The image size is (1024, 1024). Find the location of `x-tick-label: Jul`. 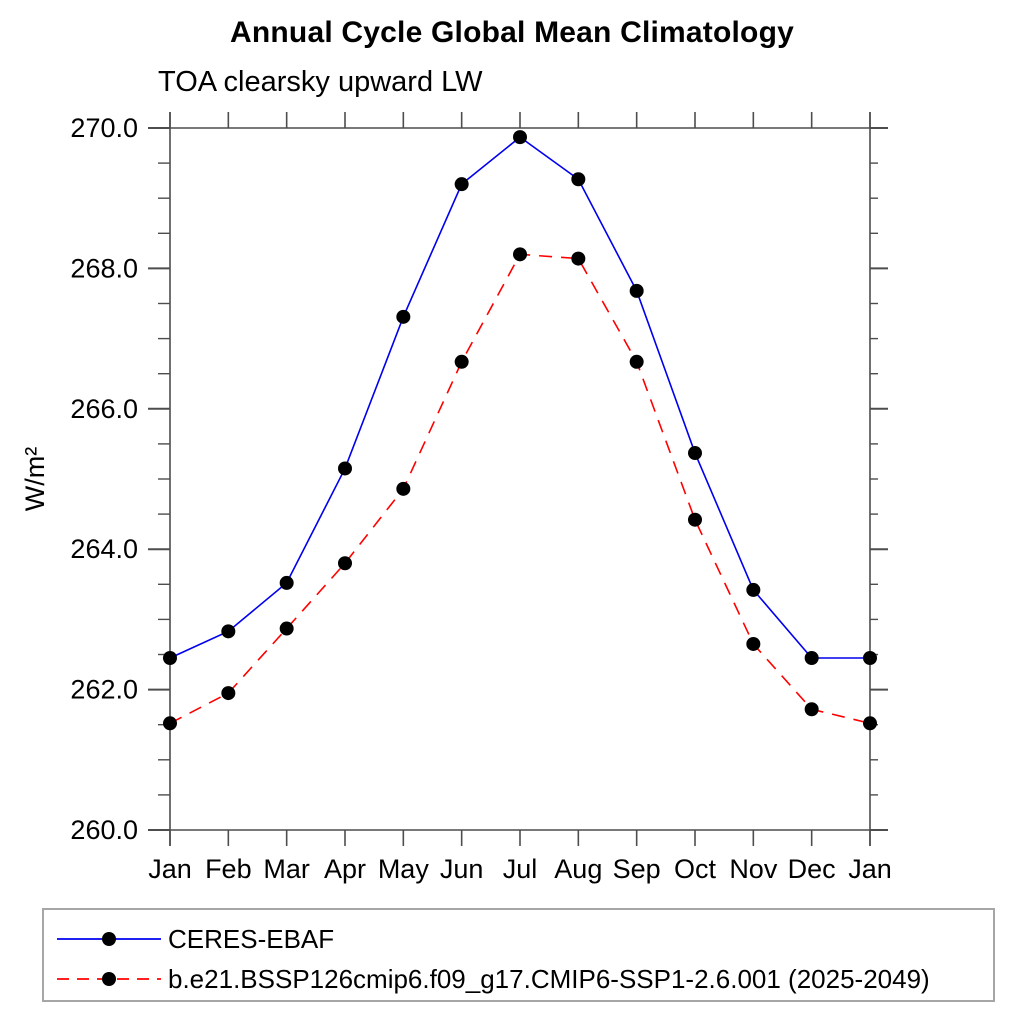

x-tick-label: Jul is located at coordinates (520, 869).